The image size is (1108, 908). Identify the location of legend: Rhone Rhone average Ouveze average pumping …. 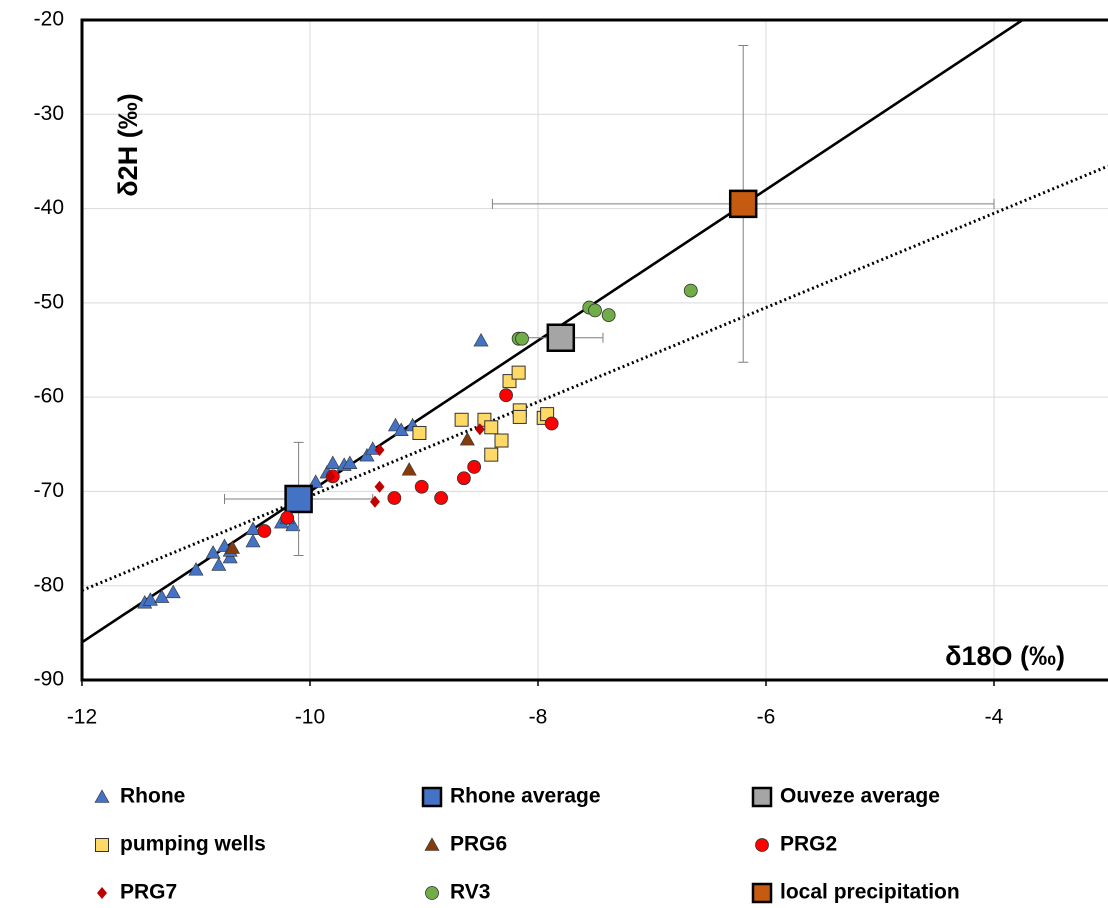
(527, 844).